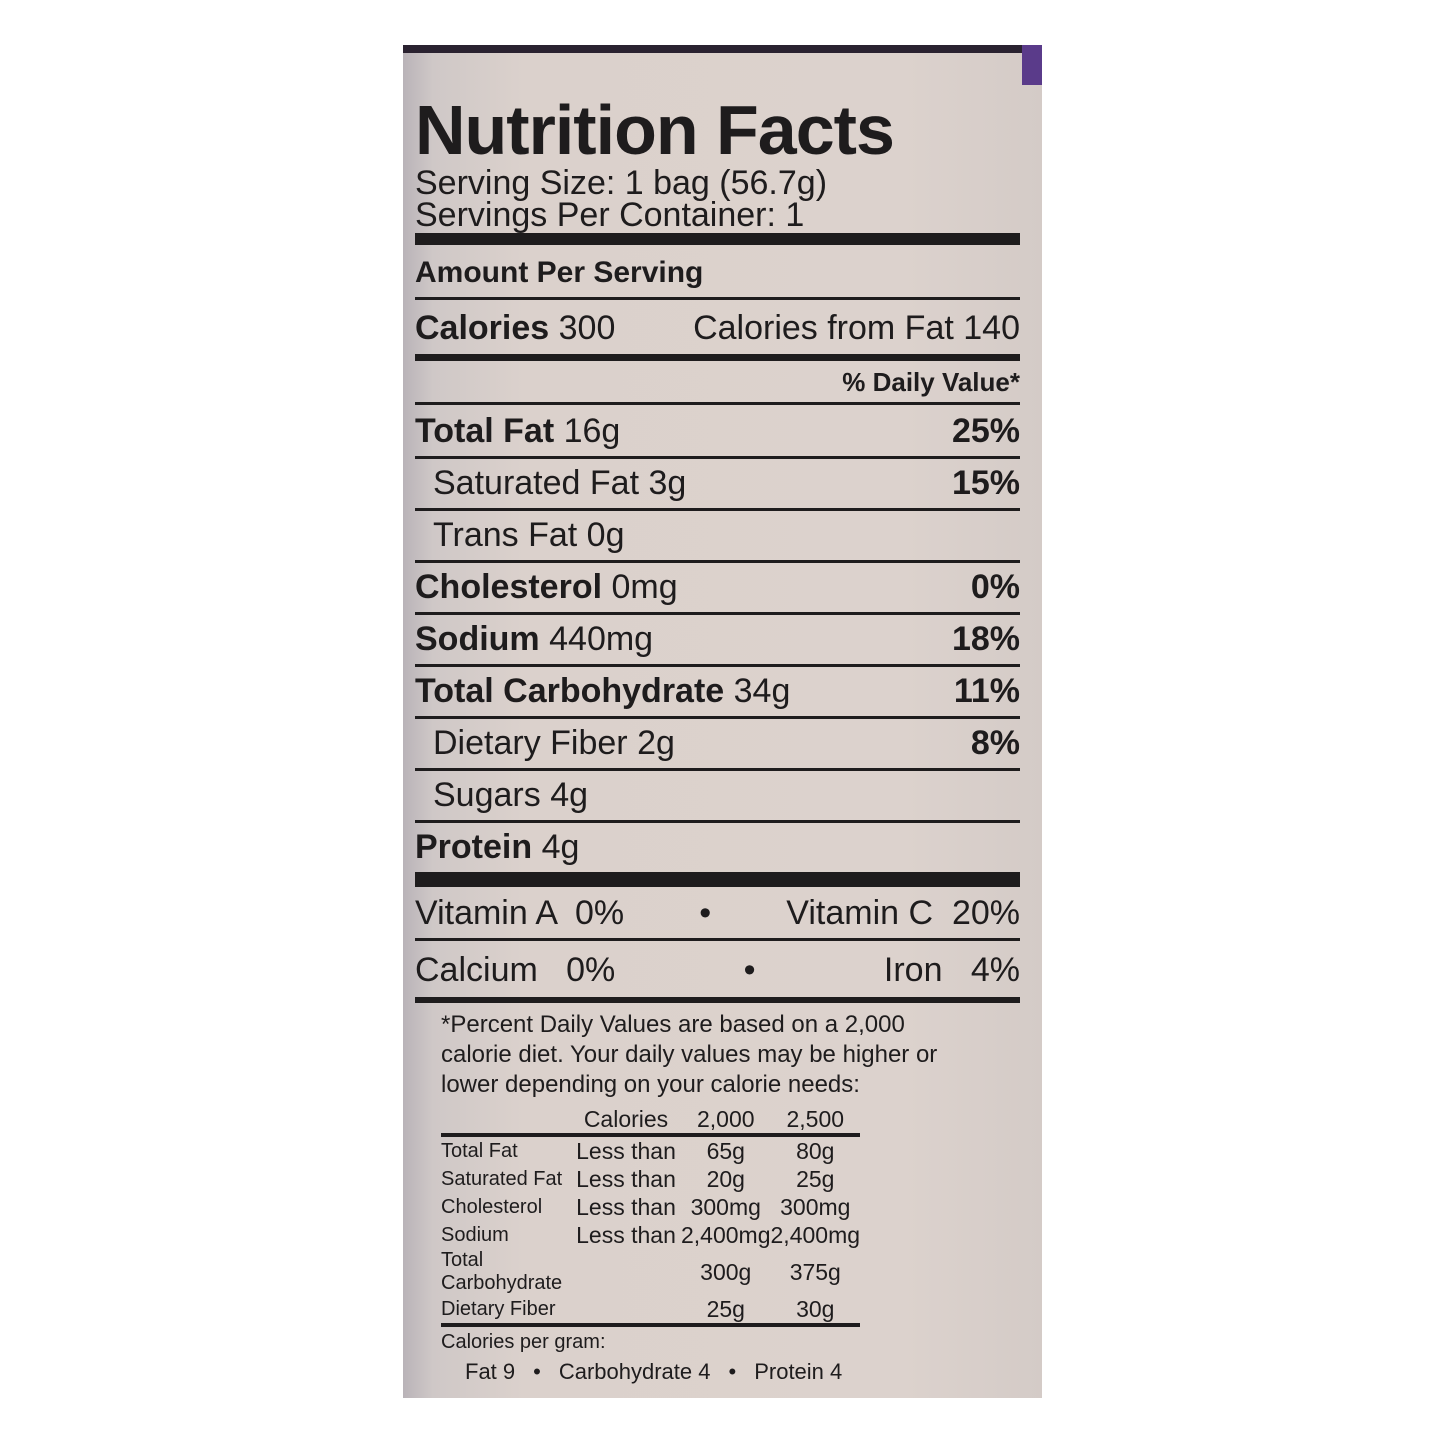  What do you see at coordinates (656, 743) in the screenshot?
I see `nutrient-amount: 2g` at bounding box center [656, 743].